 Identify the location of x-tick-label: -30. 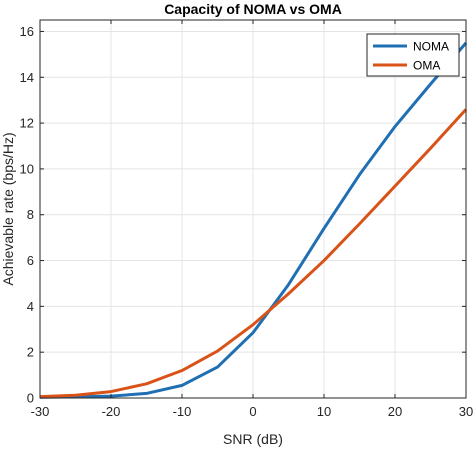
(40, 411).